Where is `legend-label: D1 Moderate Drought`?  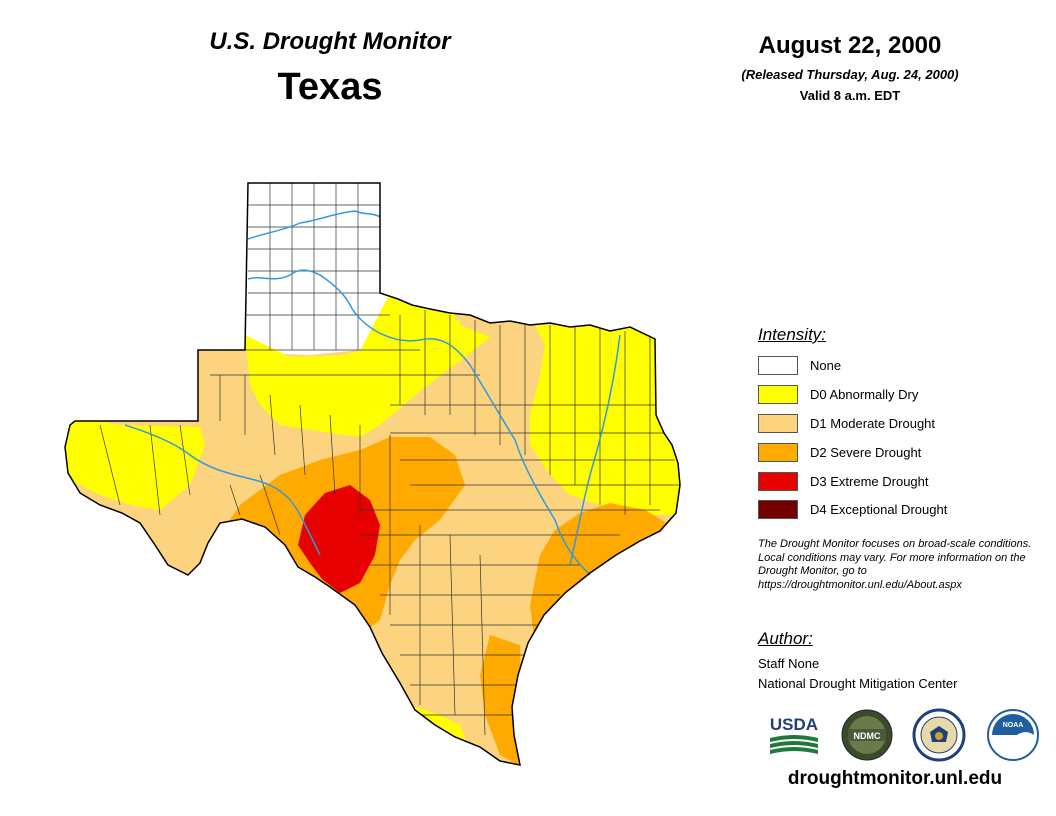
legend-label: D1 Moderate Drought is located at coordinates (873, 423).